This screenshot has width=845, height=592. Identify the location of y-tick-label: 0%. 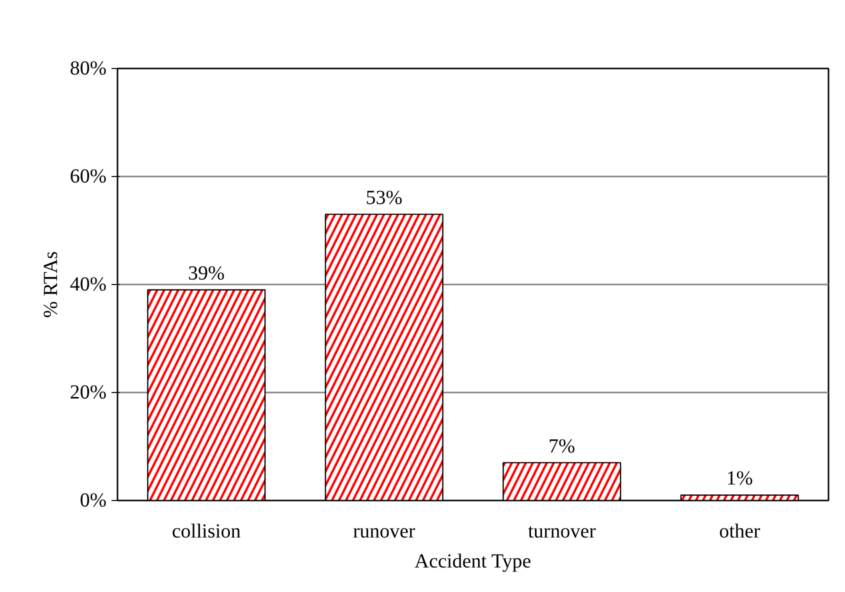
(93, 501).